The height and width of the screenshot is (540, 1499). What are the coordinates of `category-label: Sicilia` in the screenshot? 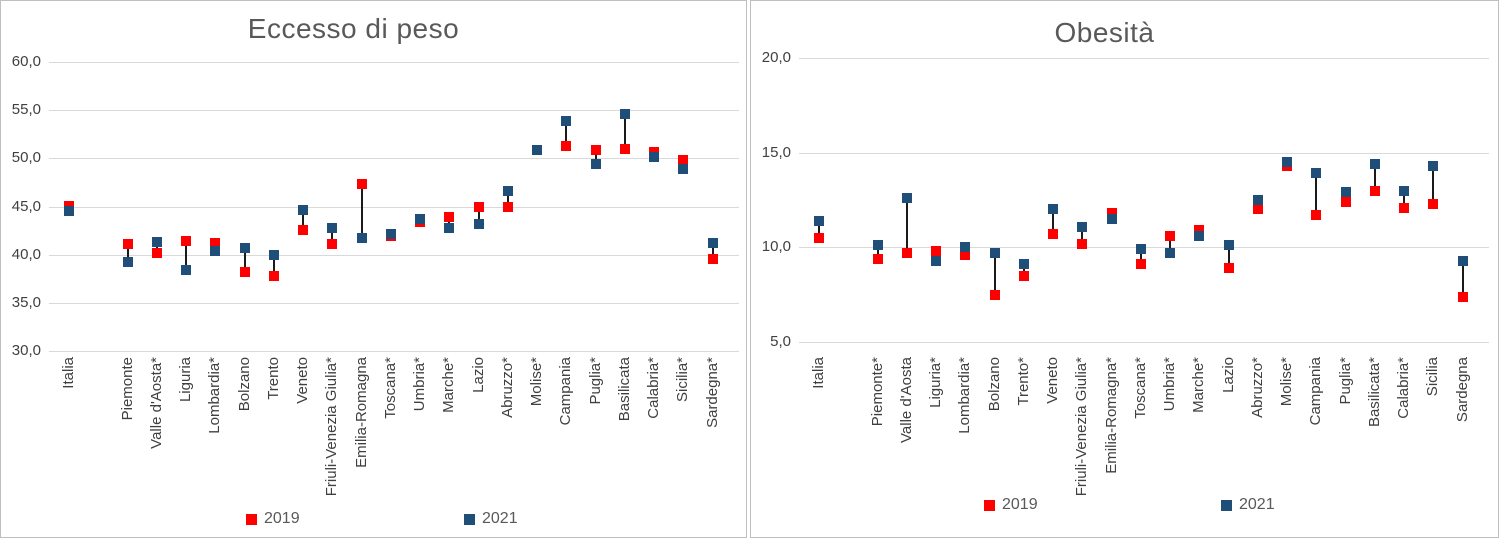 It's located at (1433, 377).